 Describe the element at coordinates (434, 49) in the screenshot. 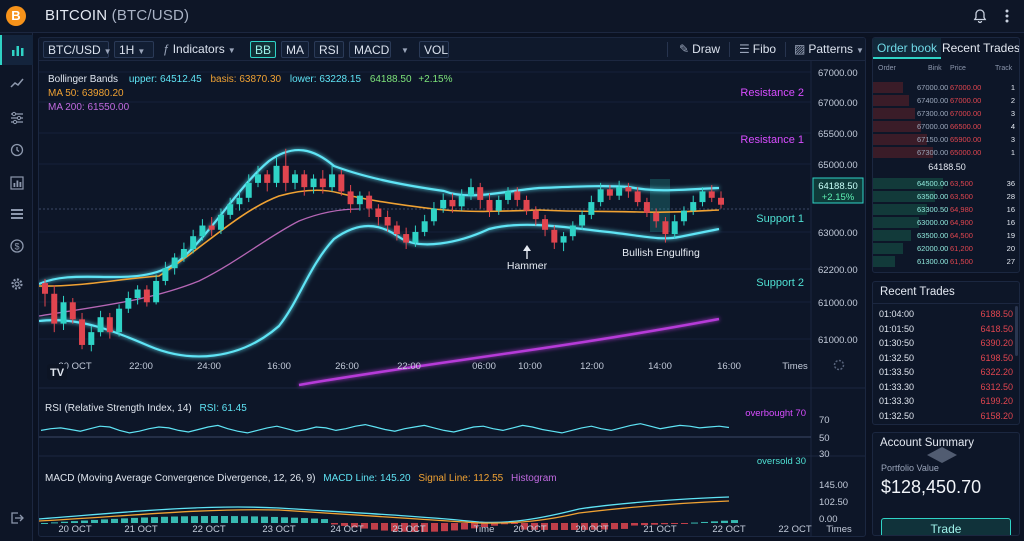

I see `vol-toggle: VOL` at that location.